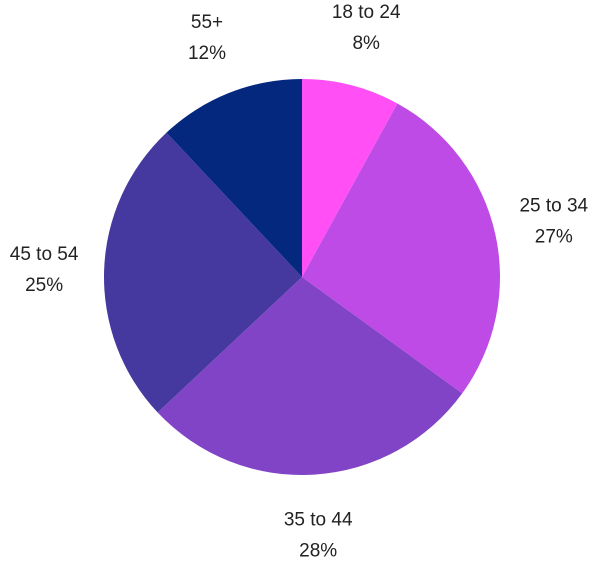  I want to click on pie-slice-label: 25 to 34 27%, so click(553, 222).